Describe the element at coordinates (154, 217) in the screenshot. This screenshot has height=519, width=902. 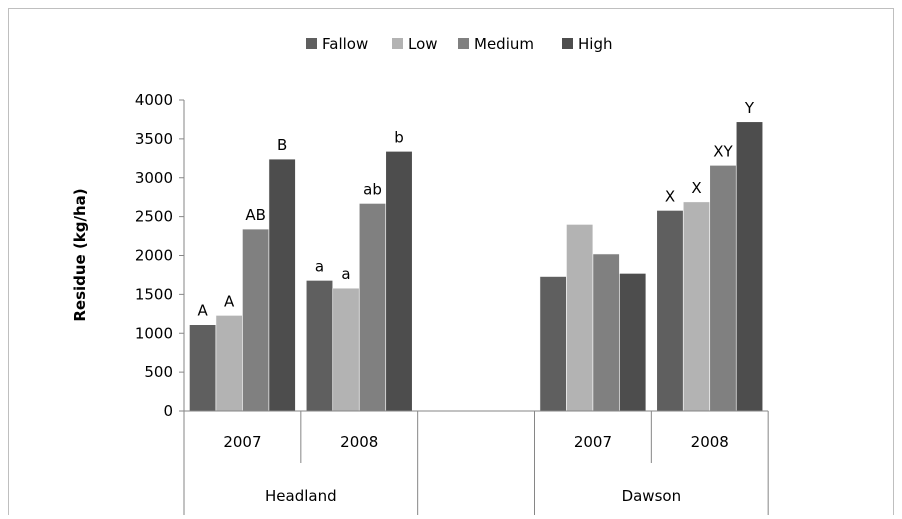
I see `y-tick-label: 2500` at that location.